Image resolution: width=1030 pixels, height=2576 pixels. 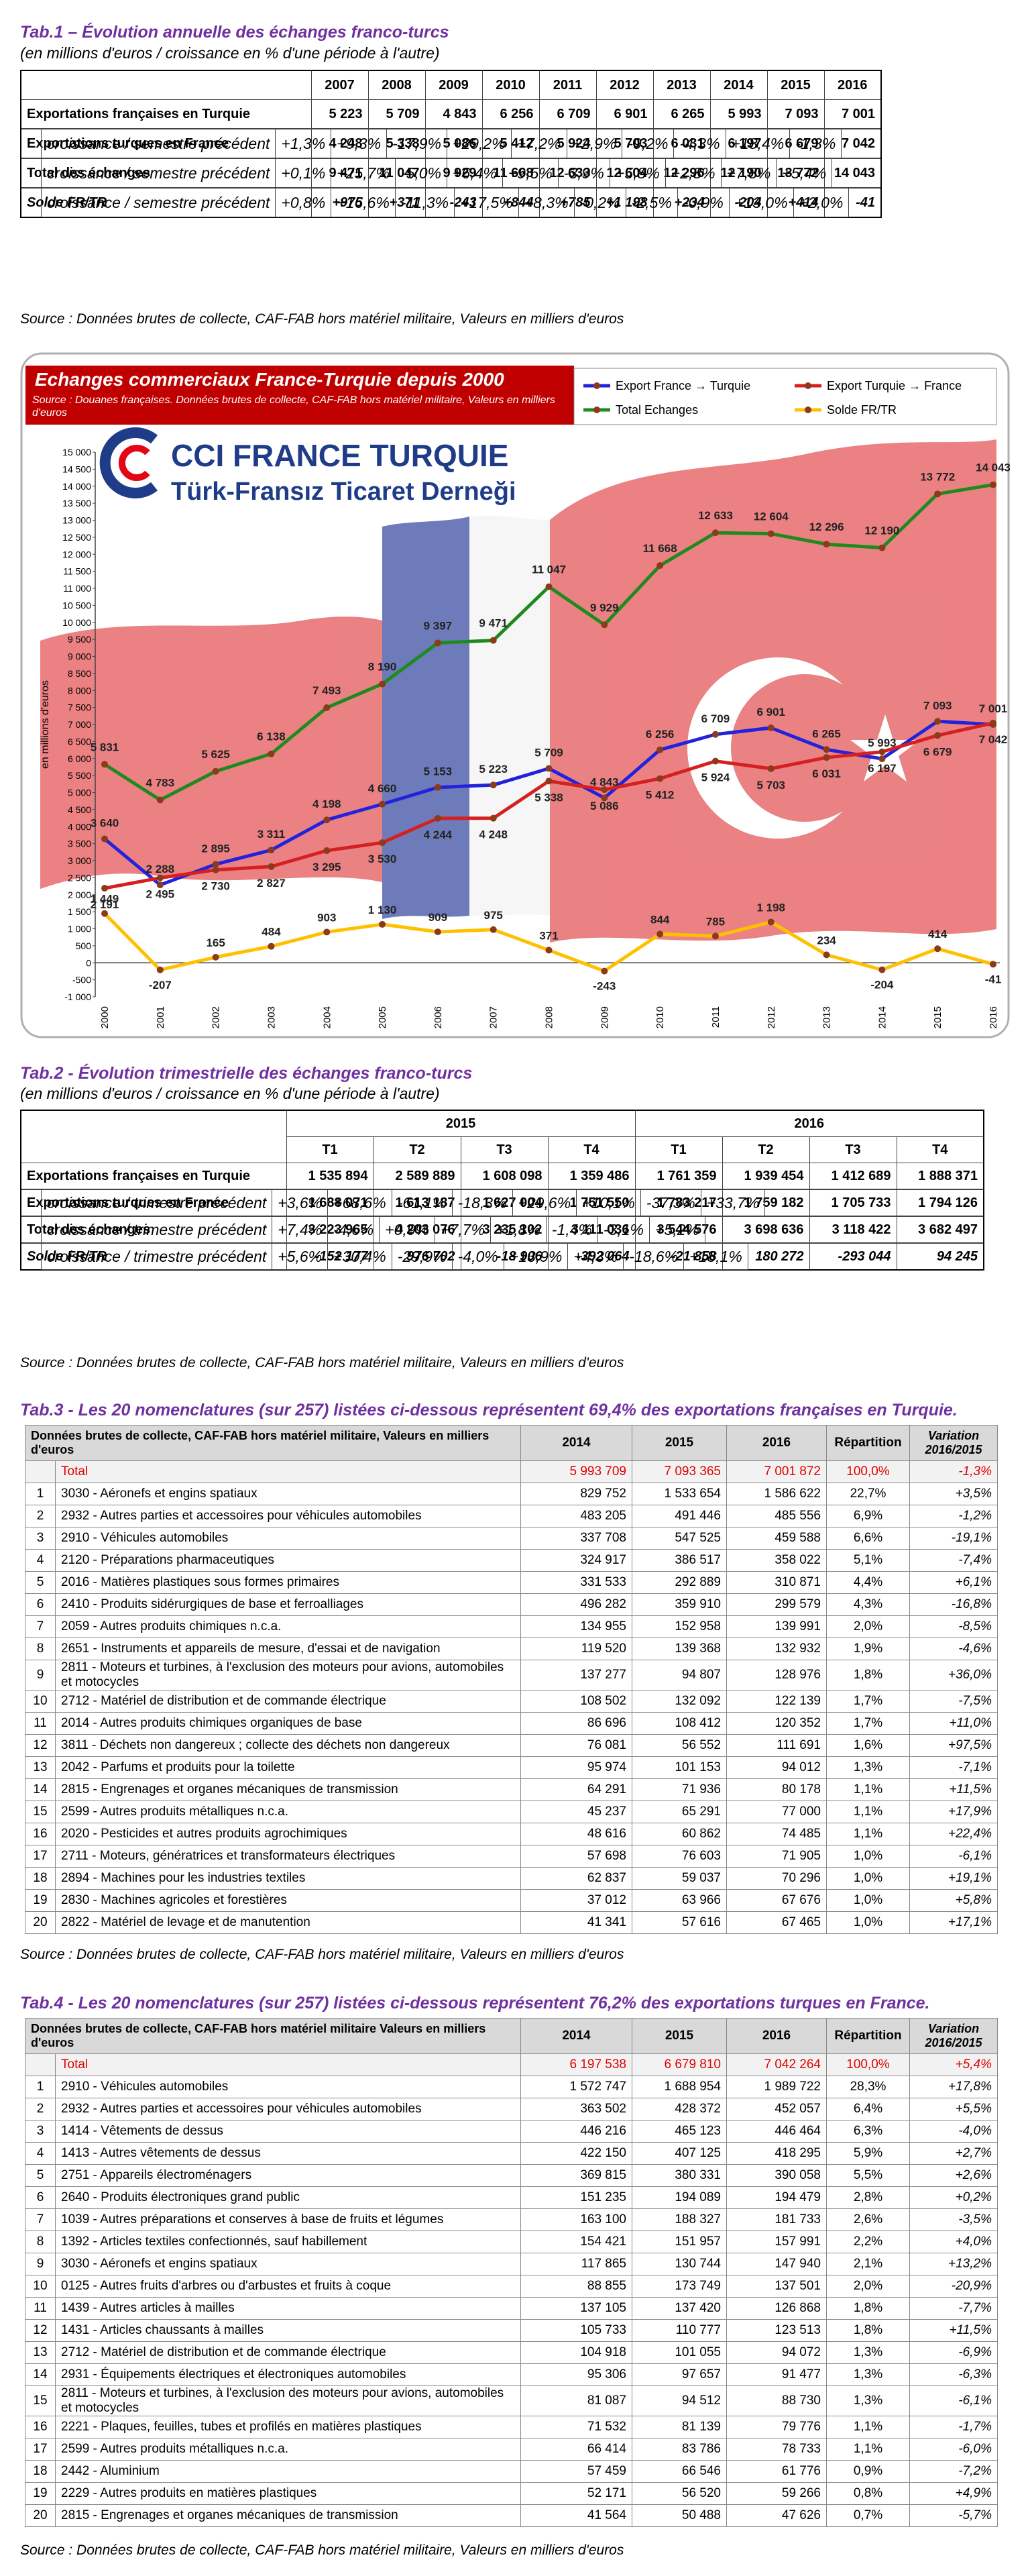 I want to click on cell: +11,0%, so click(x=953, y=1723).